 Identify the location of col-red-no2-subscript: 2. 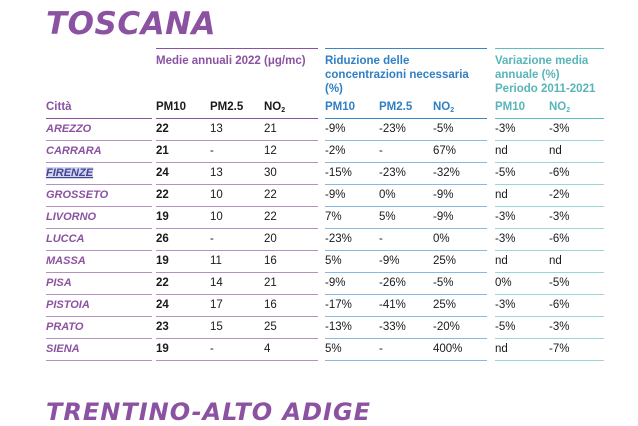
(452, 110).